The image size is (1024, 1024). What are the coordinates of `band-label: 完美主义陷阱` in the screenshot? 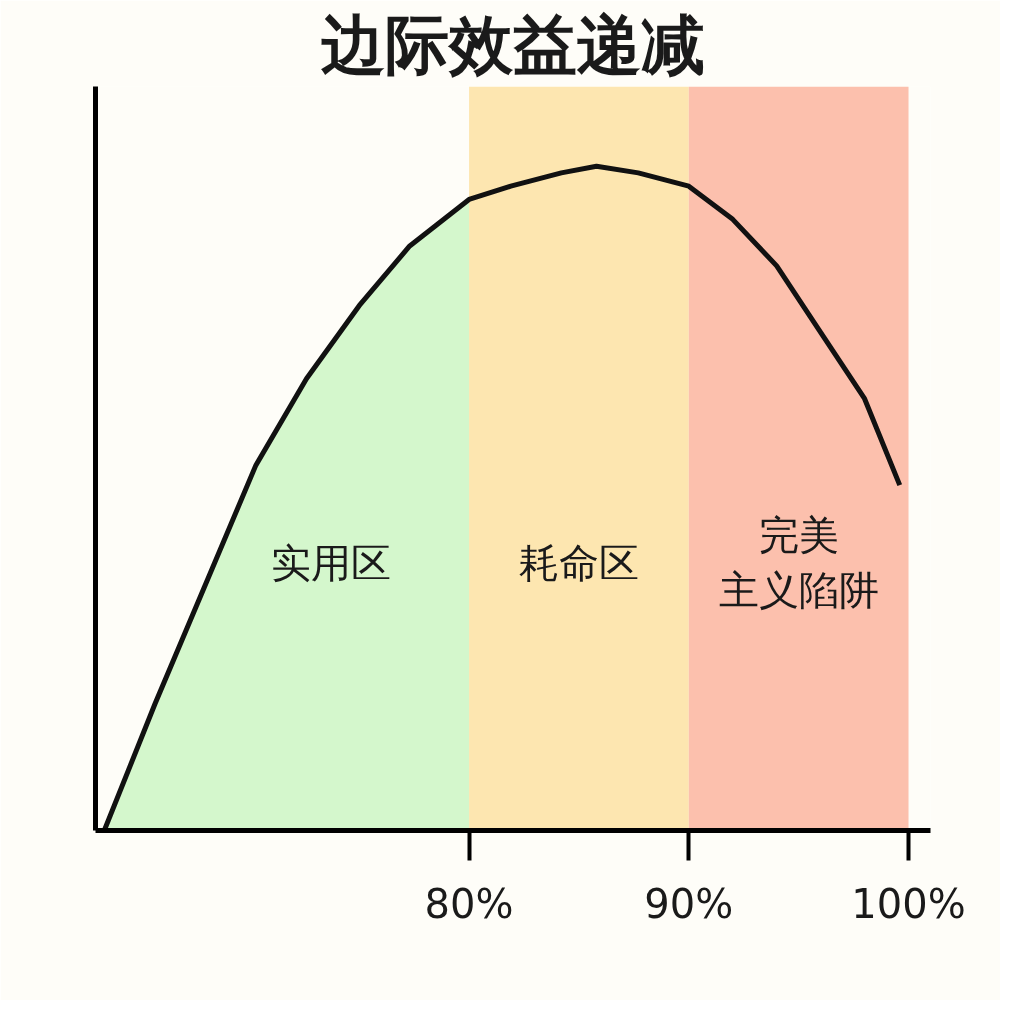 It's located at (798, 563).